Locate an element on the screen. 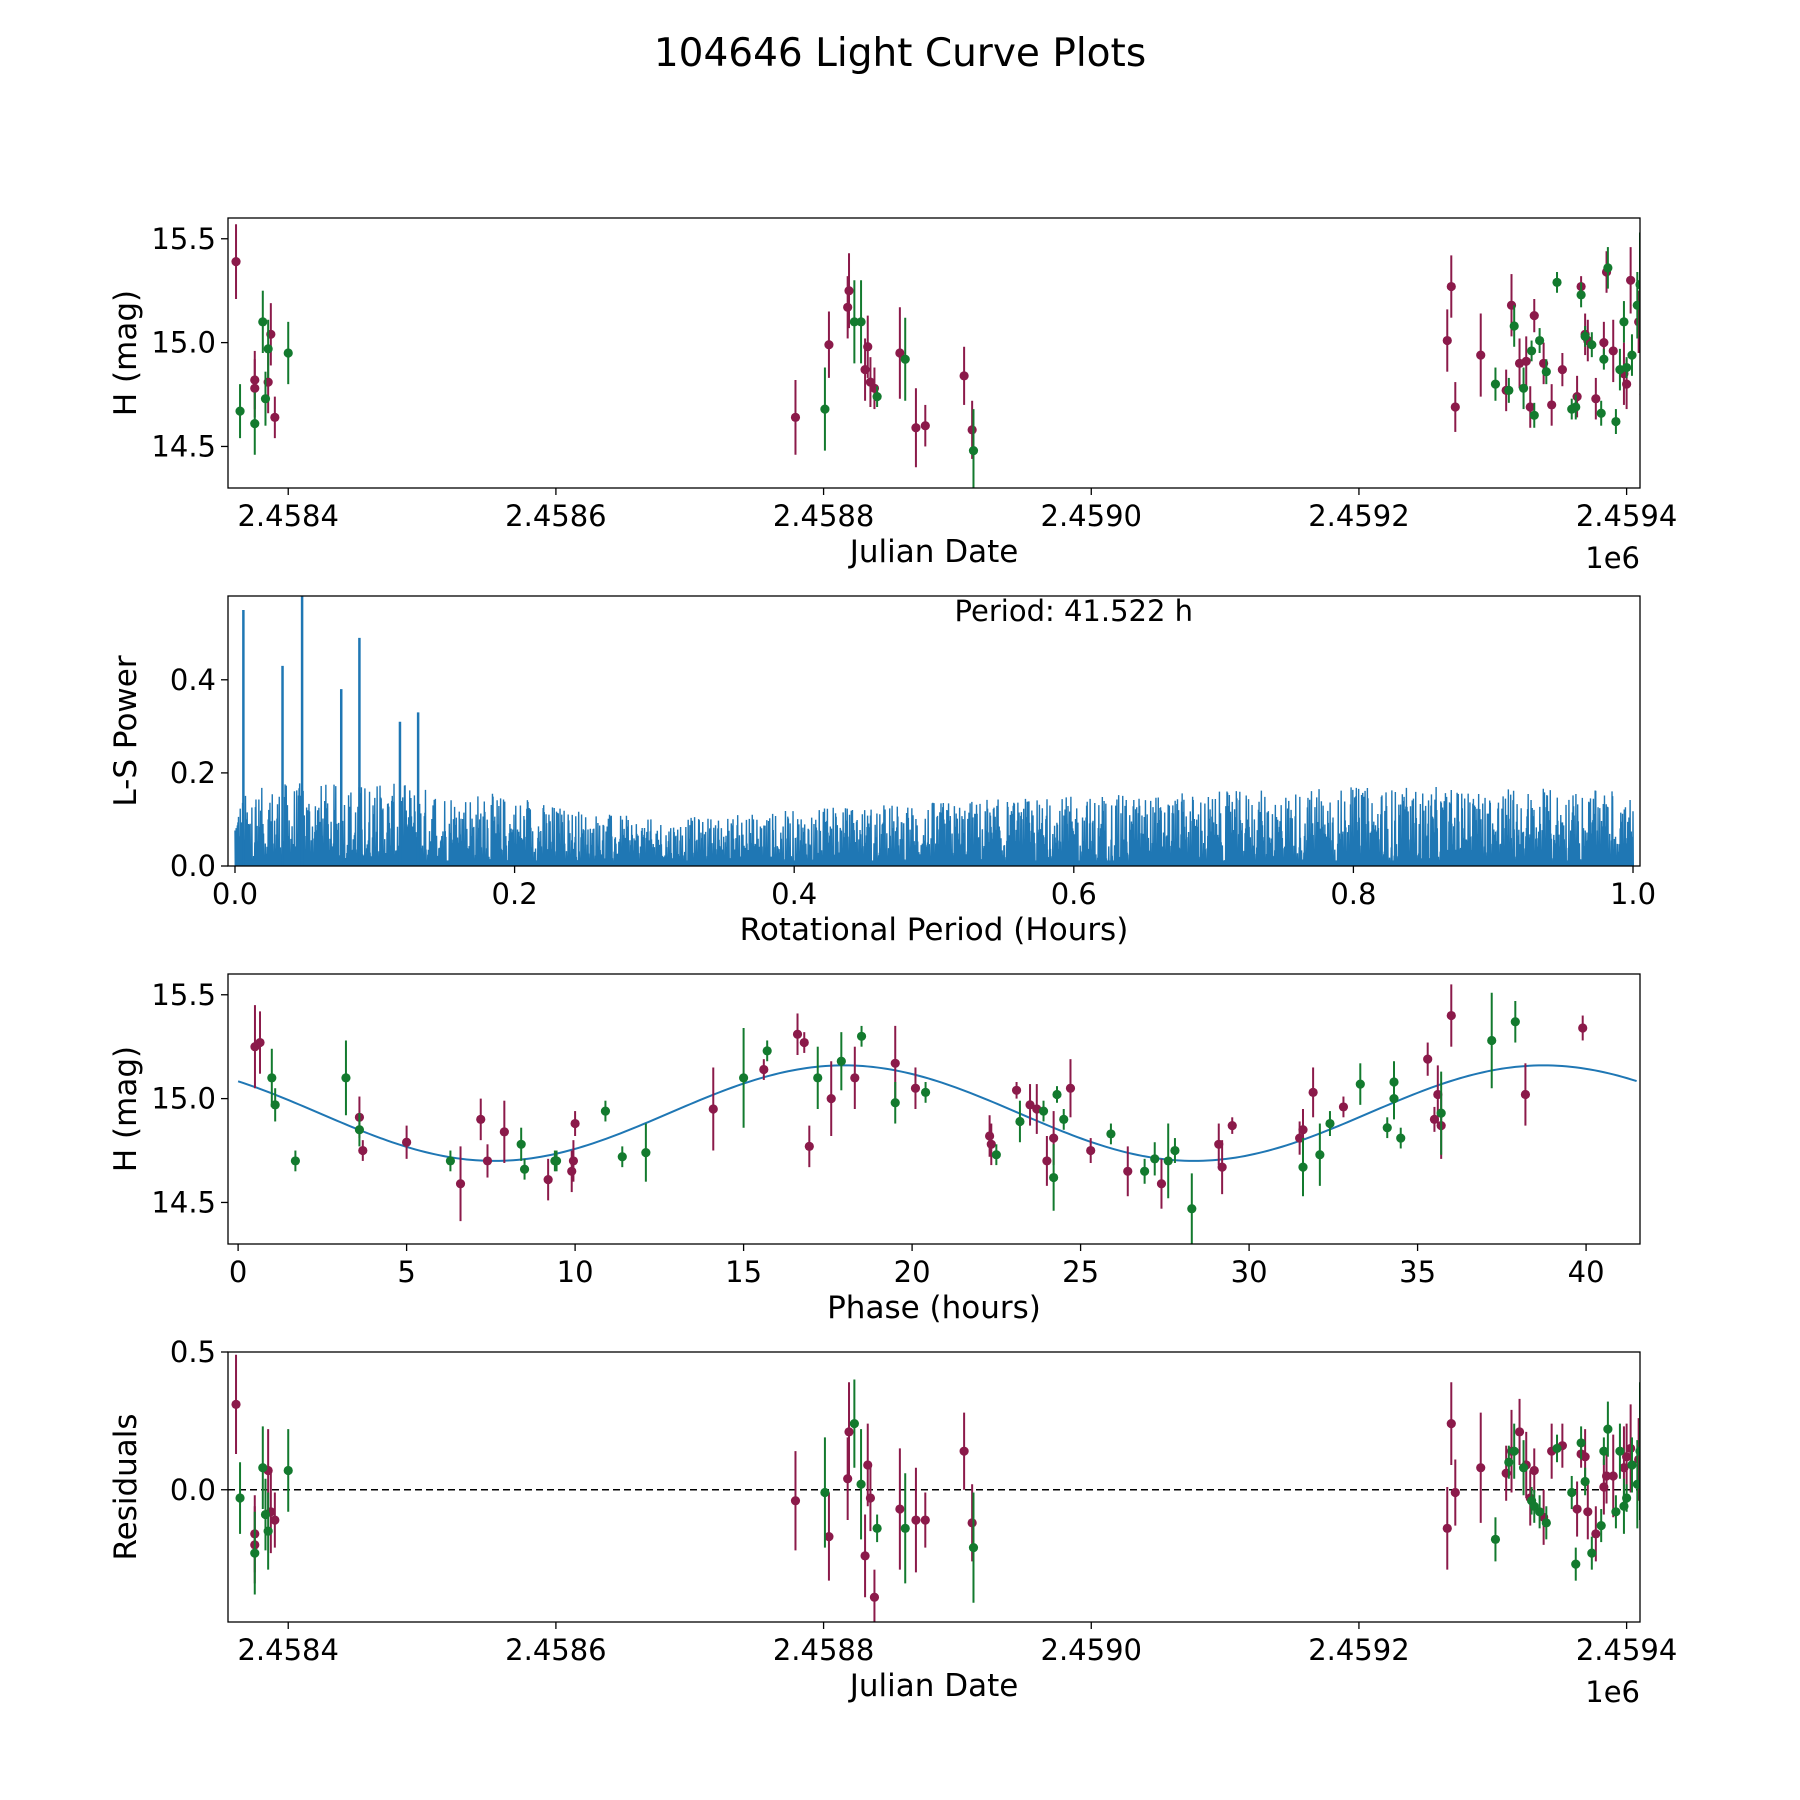 Image resolution: width=1800 pixels, height=1800 pixels. y-tick-label: 14.5 is located at coordinates (183, 1202).